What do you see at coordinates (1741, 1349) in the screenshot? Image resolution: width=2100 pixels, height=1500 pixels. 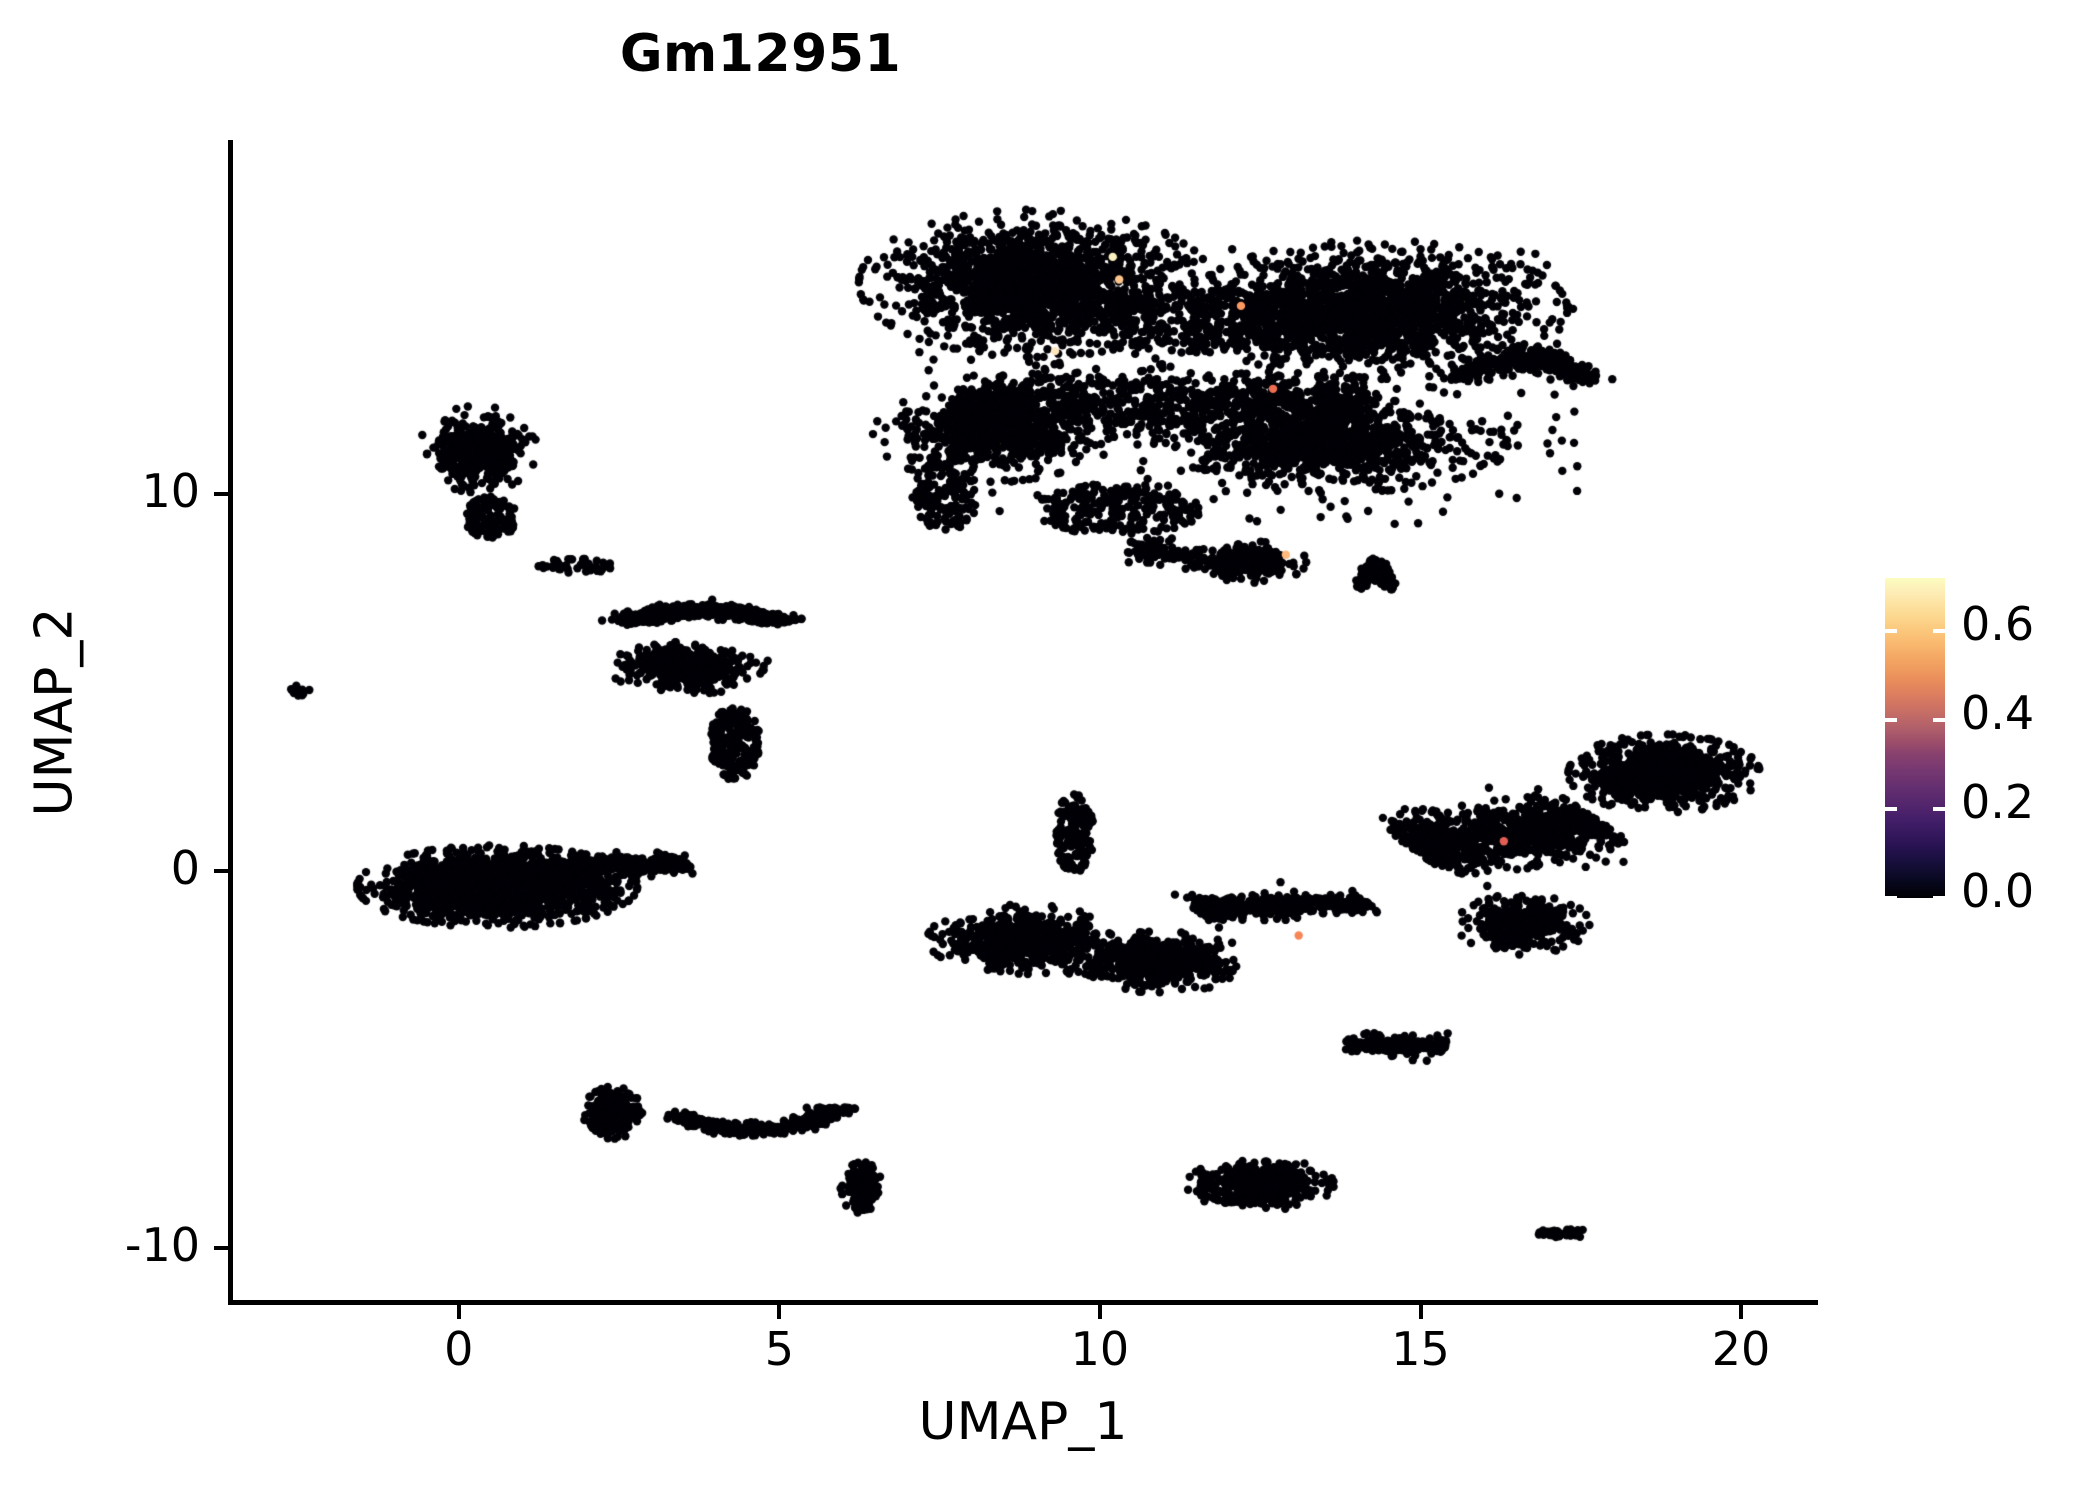 I see `x-tick-label: 20` at bounding box center [1741, 1349].